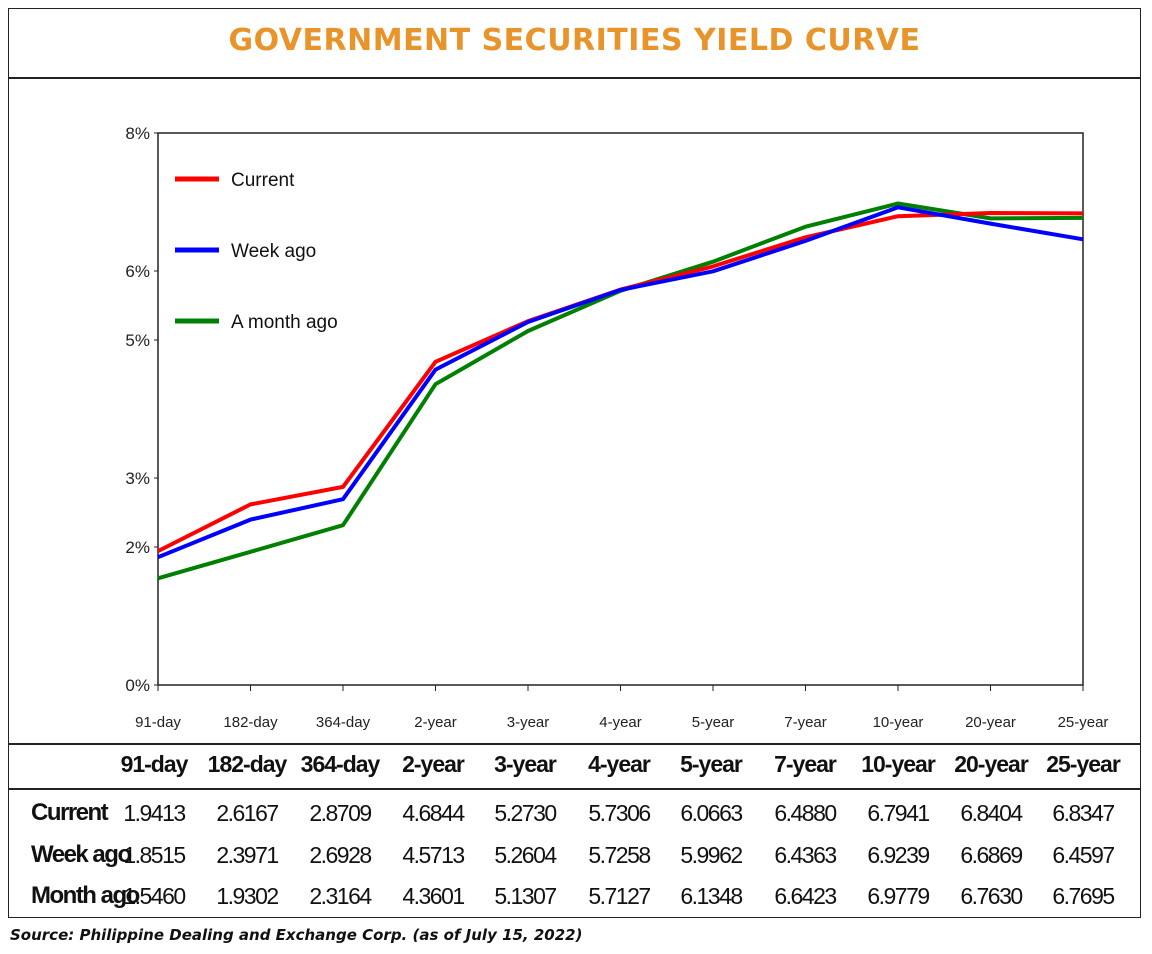 The height and width of the screenshot is (954, 1152). What do you see at coordinates (525, 813) in the screenshot?
I see `table-cell: 5.2730` at bounding box center [525, 813].